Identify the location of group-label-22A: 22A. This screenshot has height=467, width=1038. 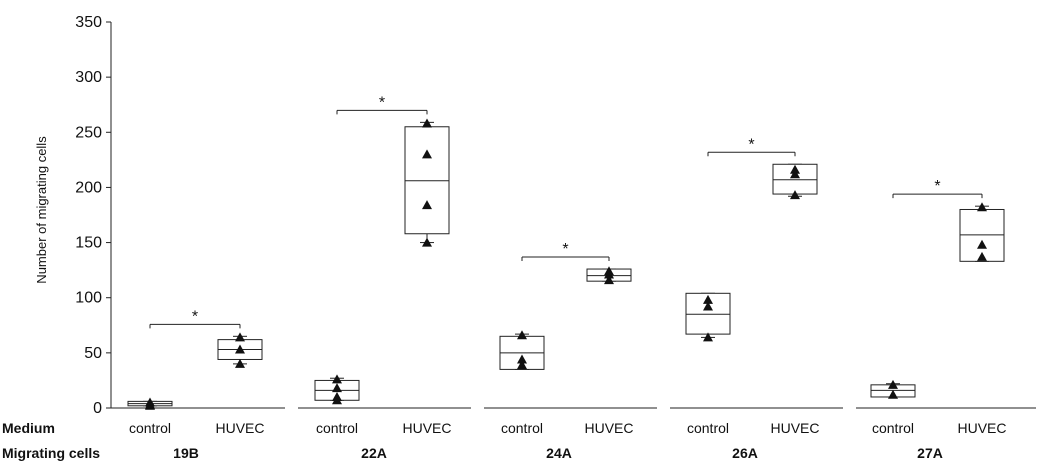
(374, 453).